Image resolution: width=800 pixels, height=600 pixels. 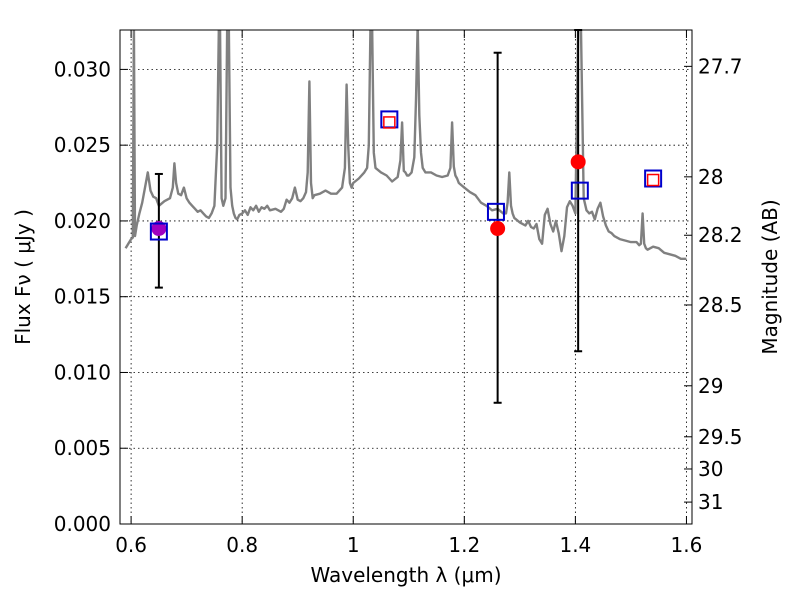 What do you see at coordinates (710, 469) in the screenshot?
I see `right-tick-label: 30` at bounding box center [710, 469].